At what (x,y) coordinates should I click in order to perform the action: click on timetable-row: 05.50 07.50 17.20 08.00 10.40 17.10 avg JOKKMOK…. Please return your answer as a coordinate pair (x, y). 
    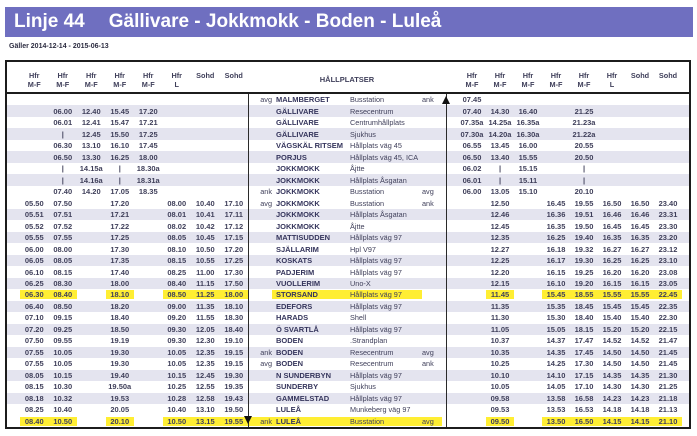
    Looking at the image, I should click on (348, 202).